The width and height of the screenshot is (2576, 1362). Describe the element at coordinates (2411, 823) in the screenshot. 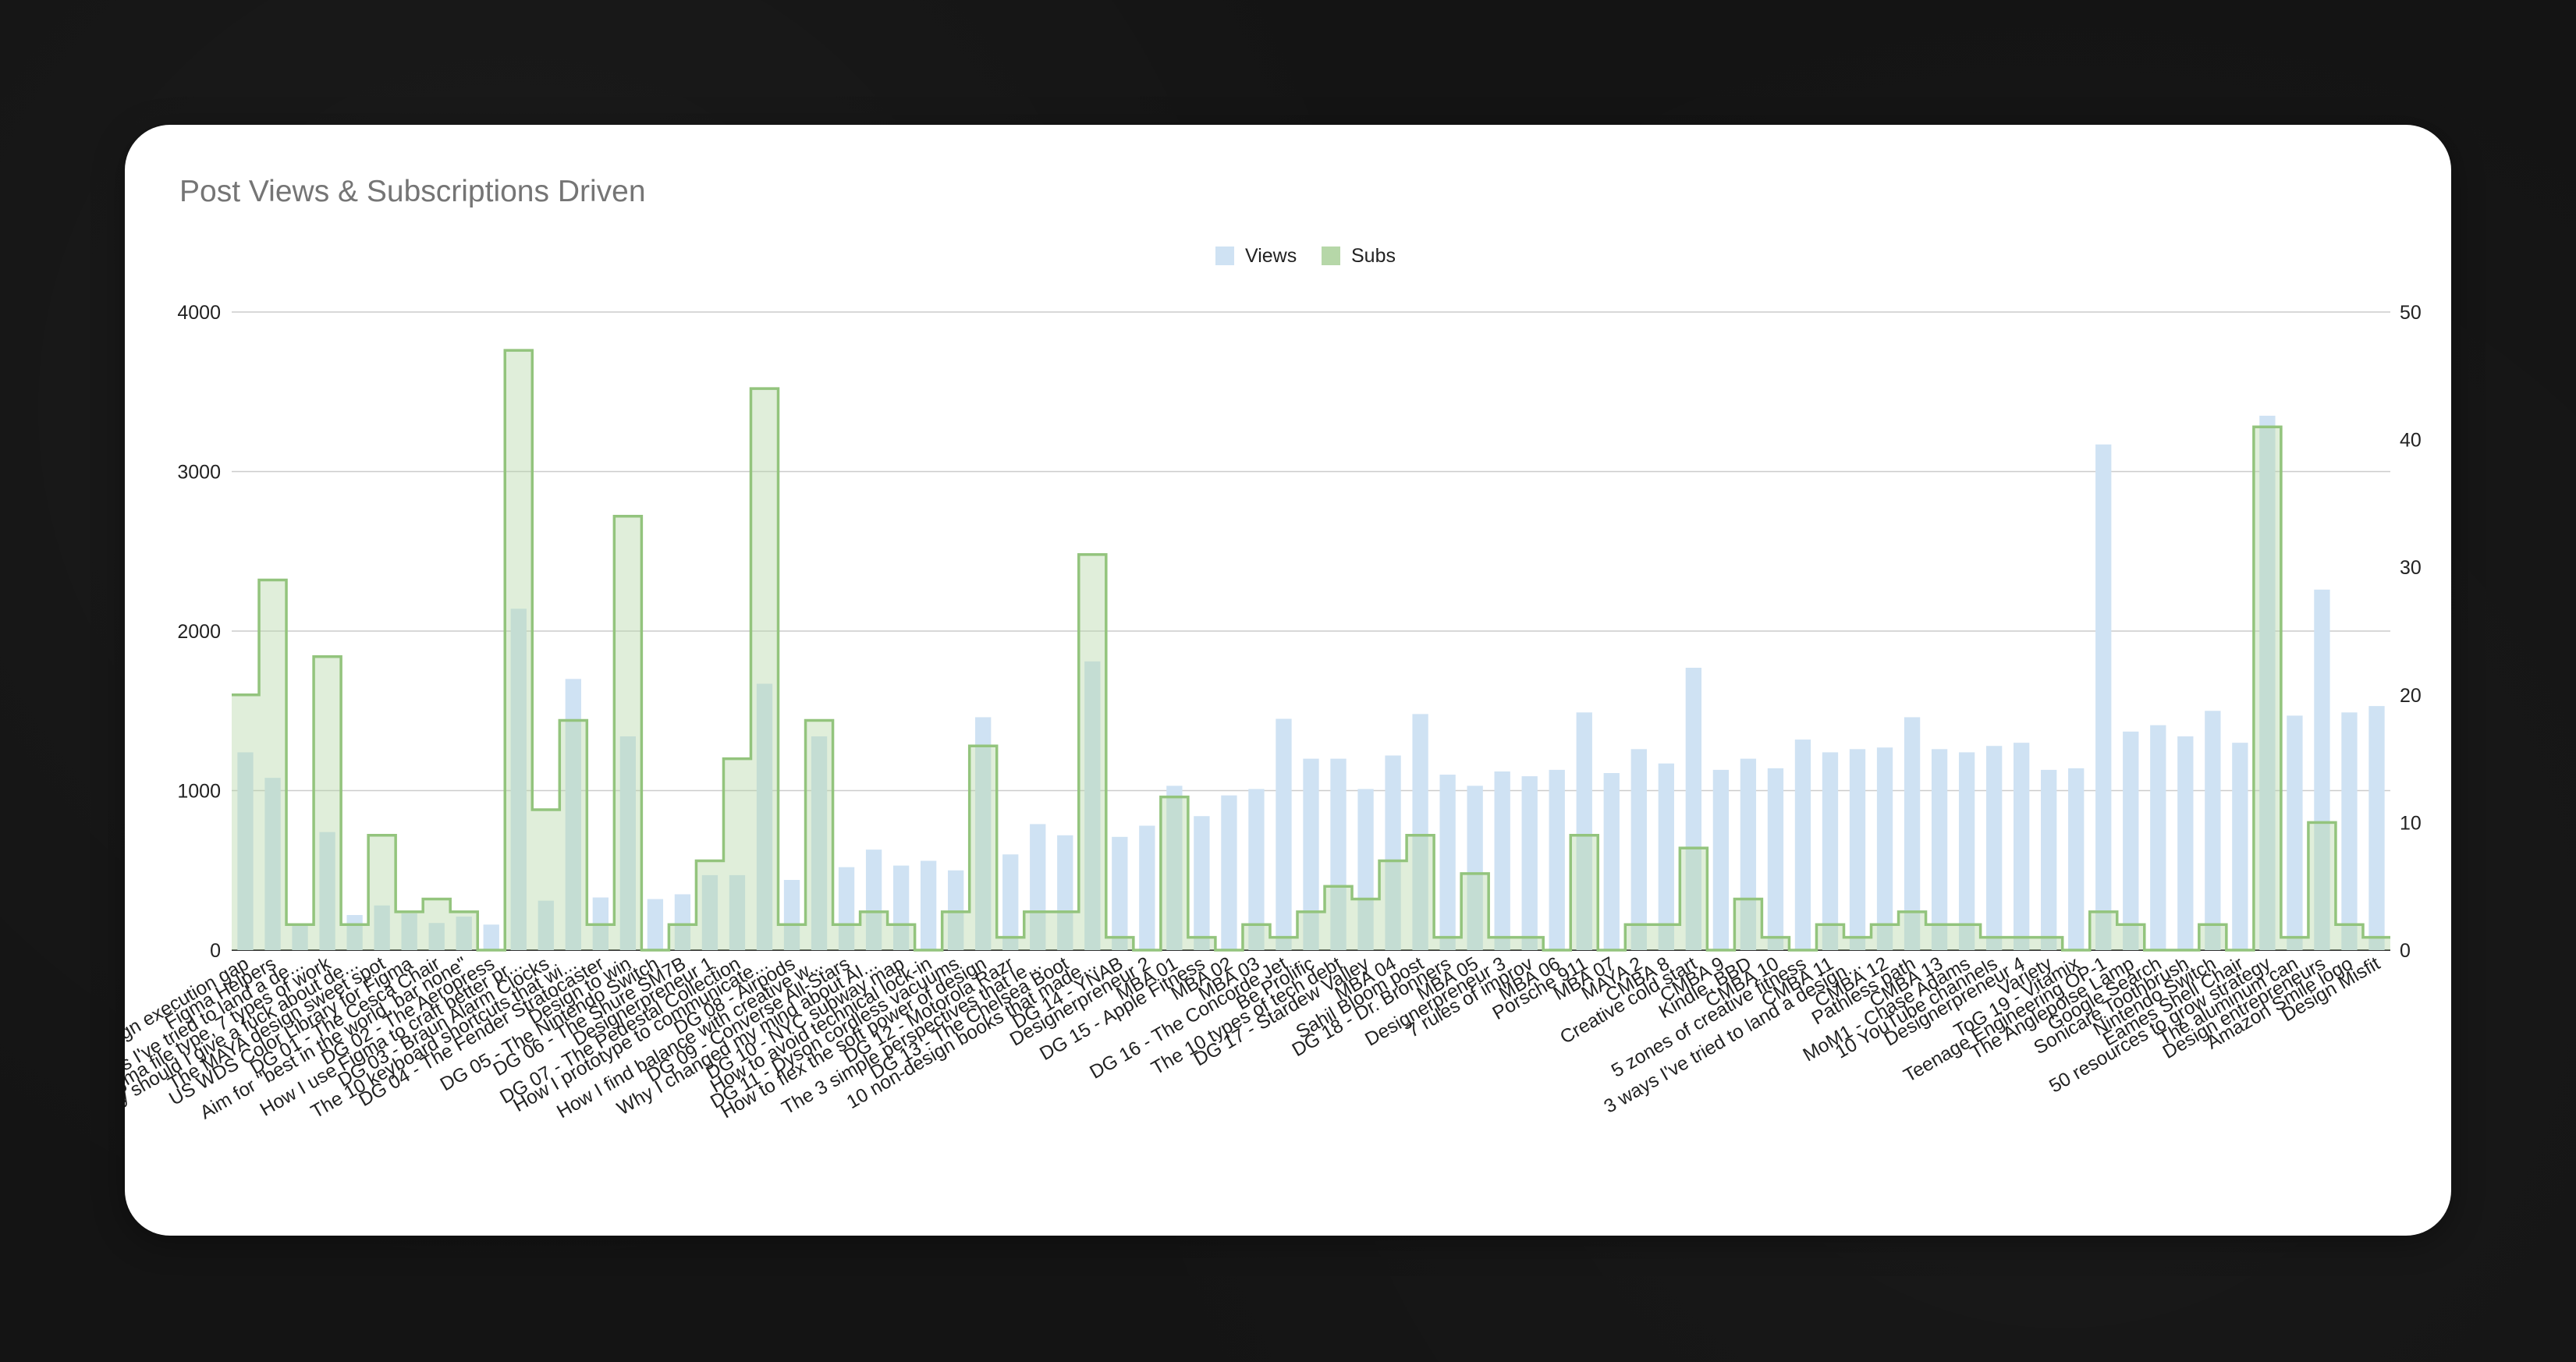

I see `right-axis-tick-label: 10` at that location.